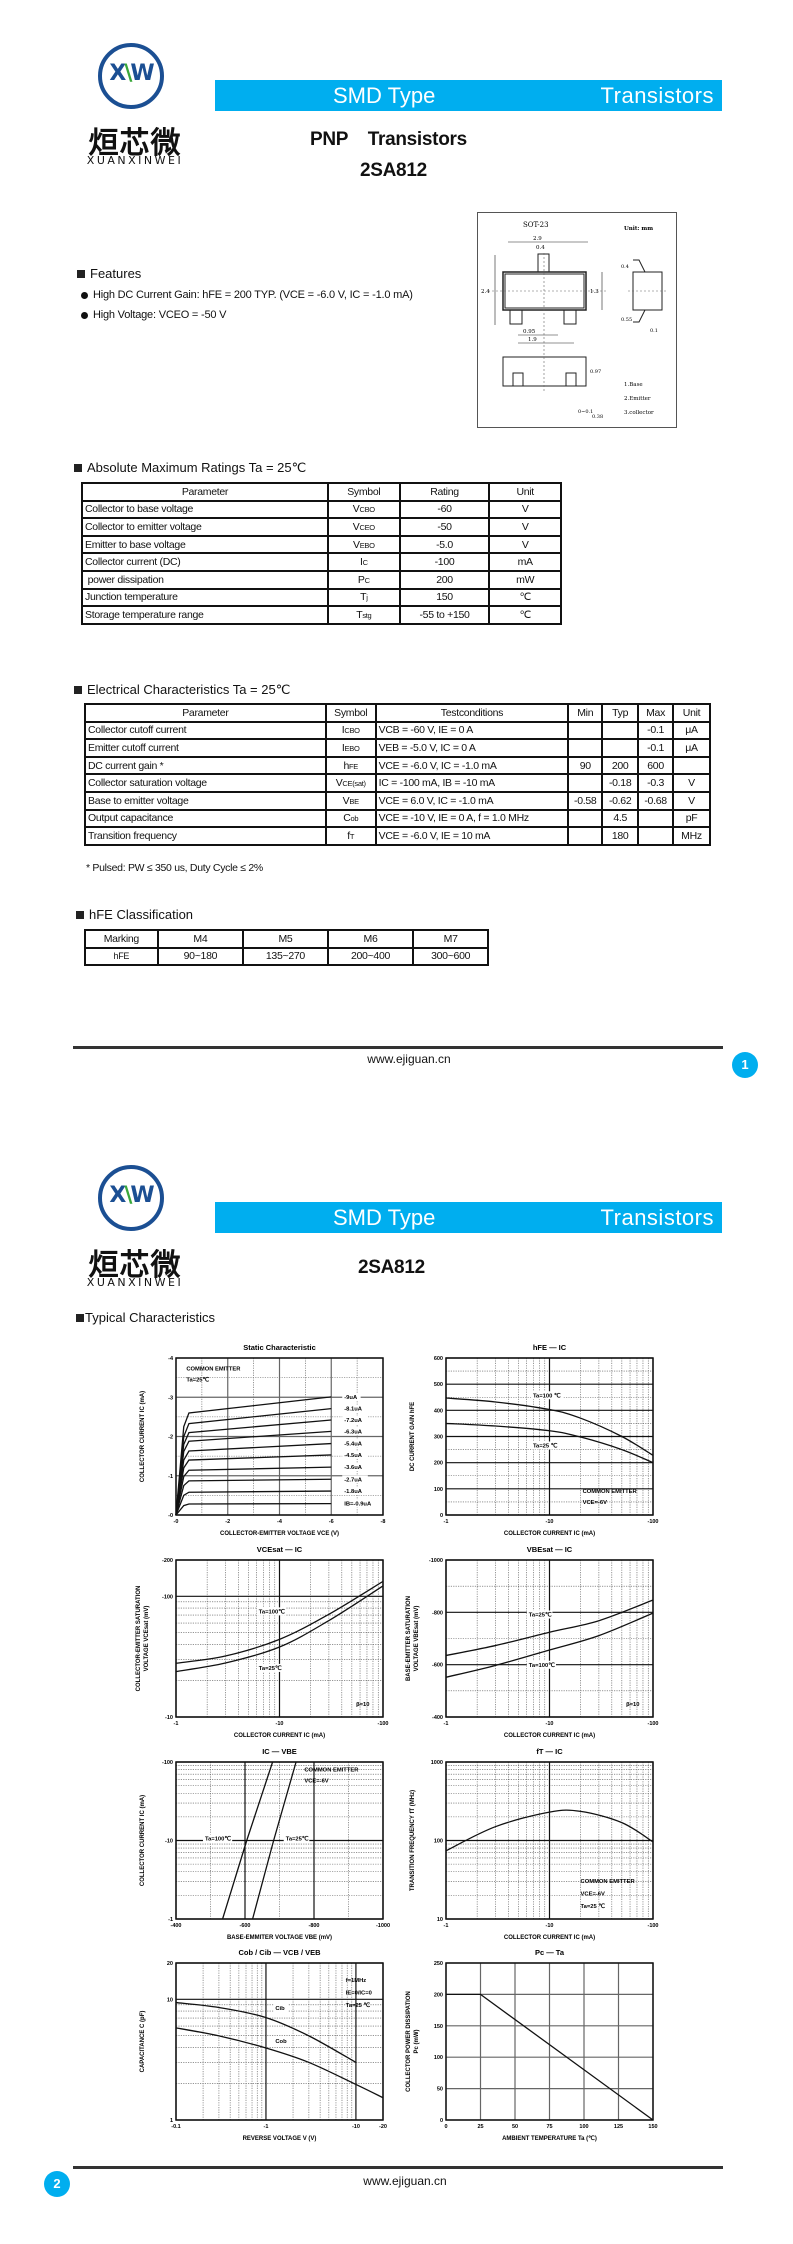 This screenshot has height=2244, width=793. Describe the element at coordinates (132, 835) in the screenshot. I see `text: Transition frequency` at that location.